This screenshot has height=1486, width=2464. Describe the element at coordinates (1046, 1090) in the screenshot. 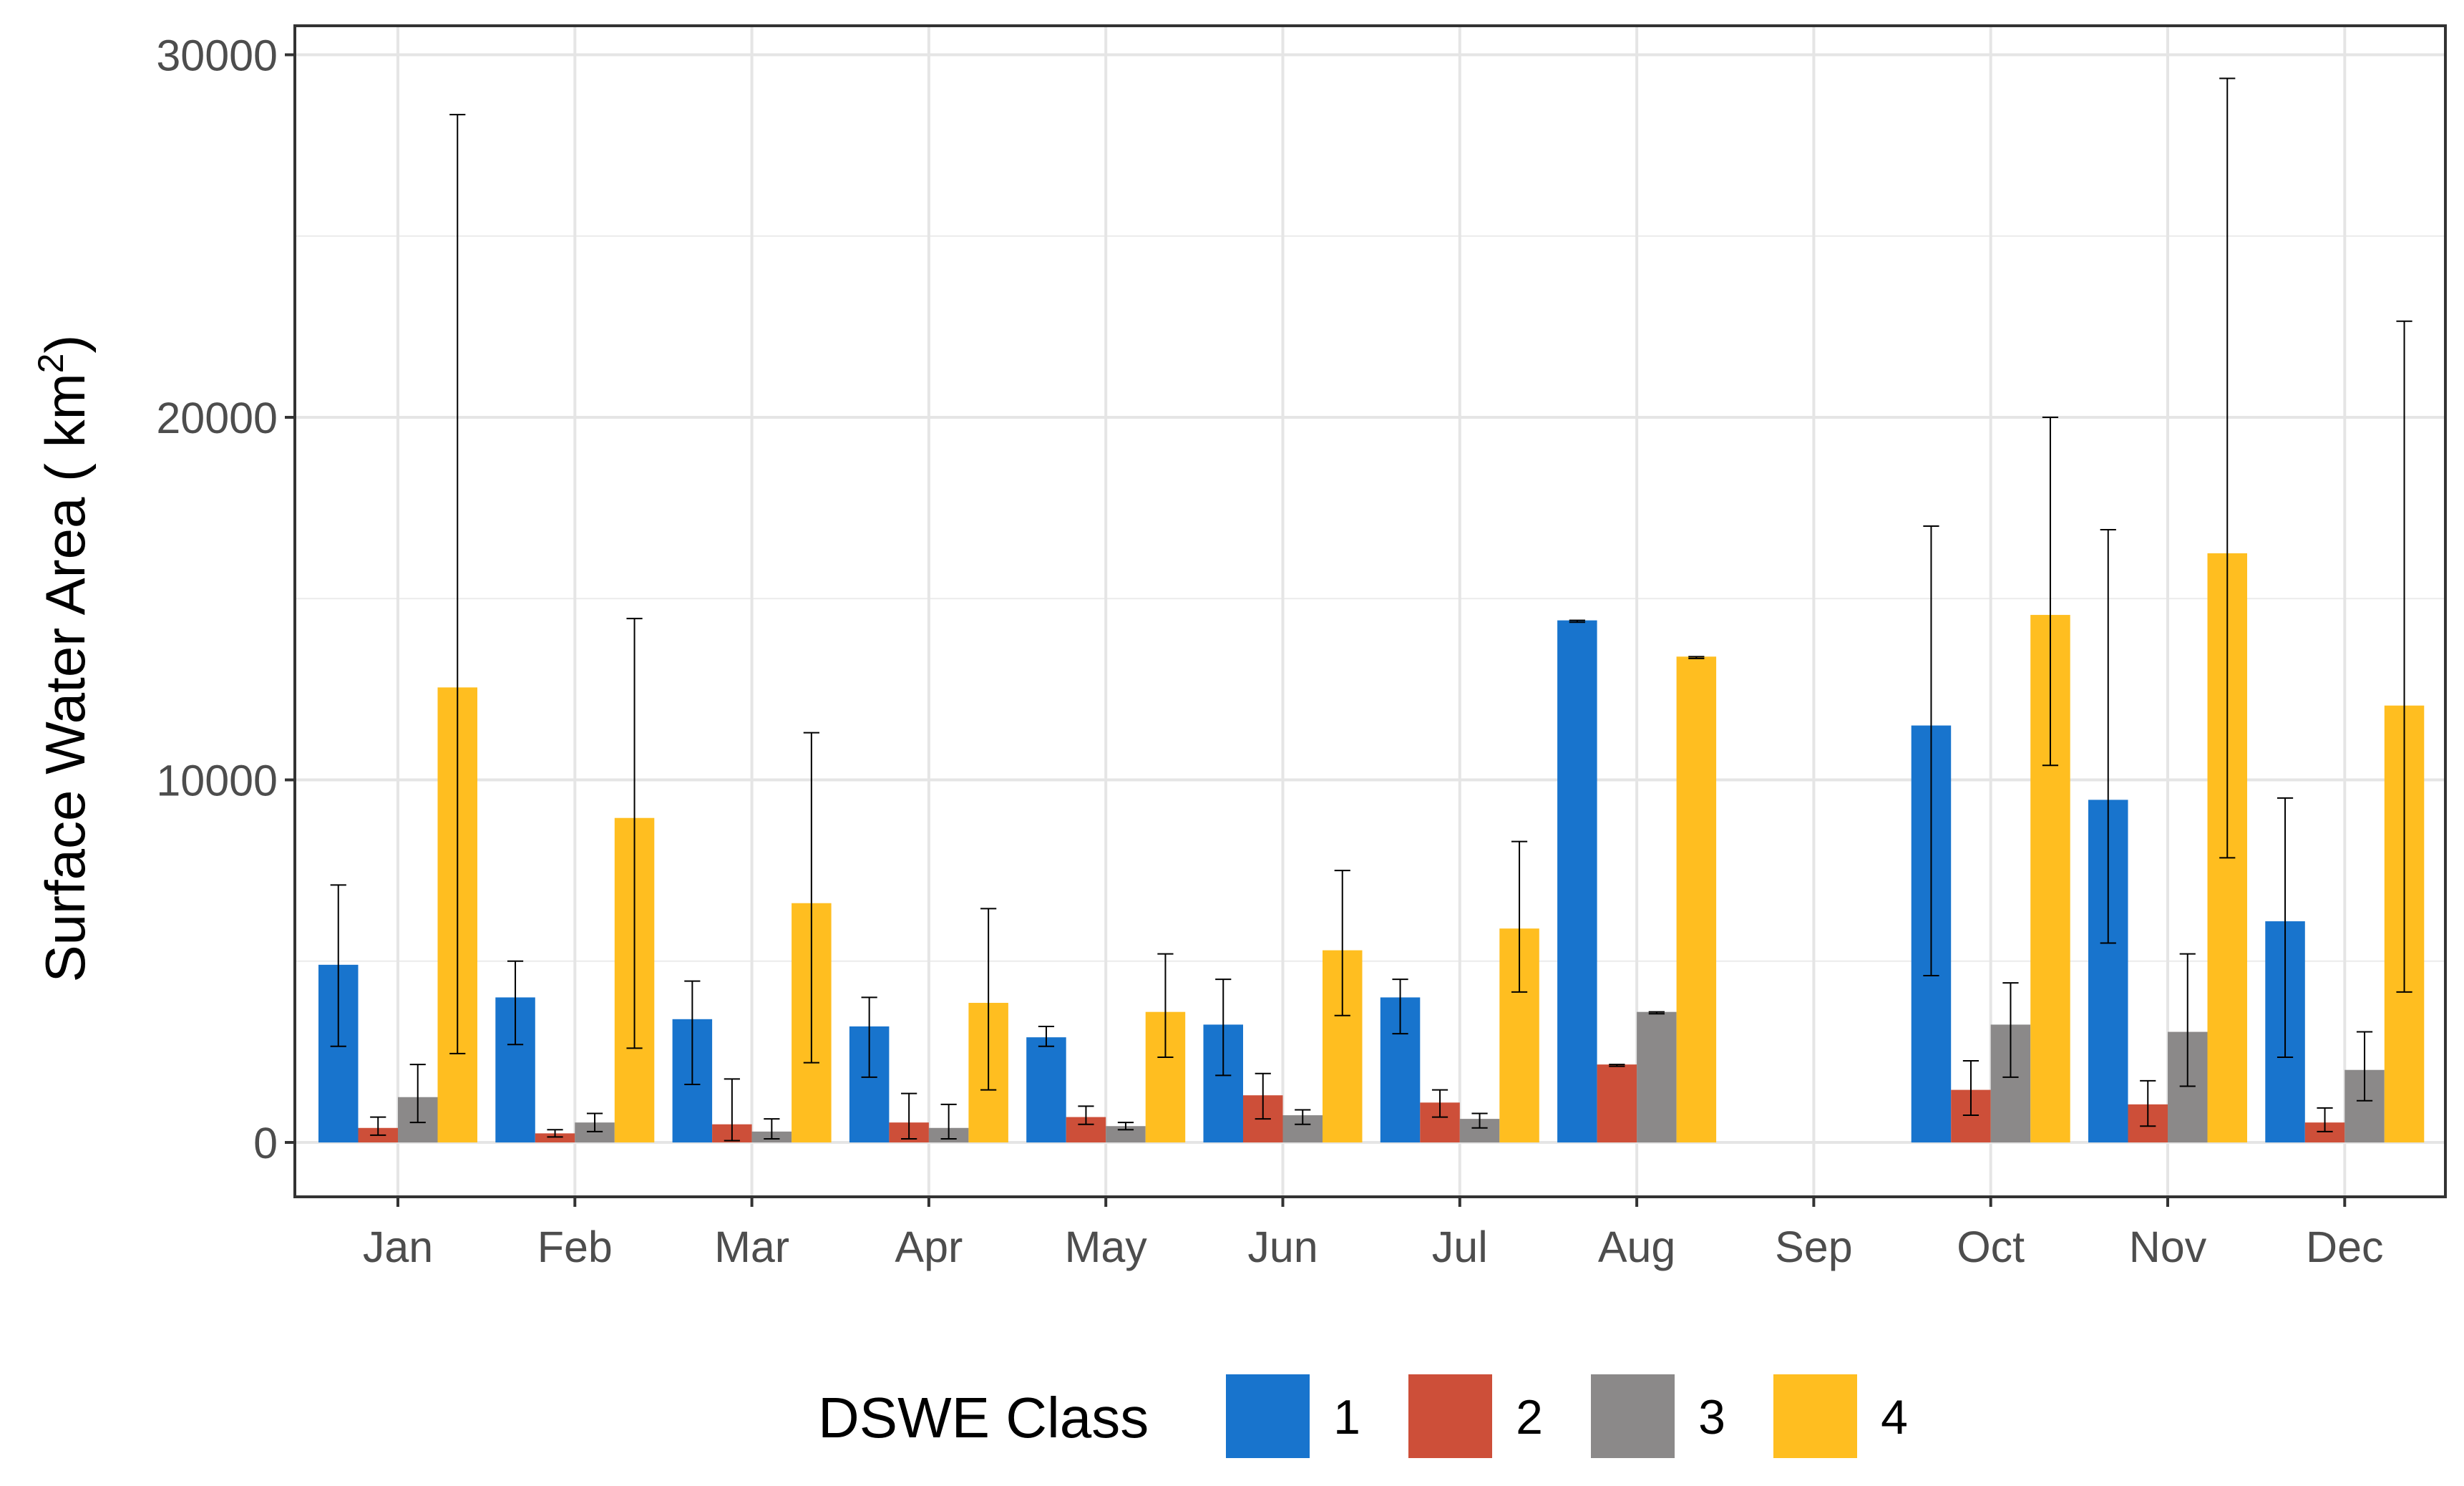

I see `bar-class-1-may` at that location.